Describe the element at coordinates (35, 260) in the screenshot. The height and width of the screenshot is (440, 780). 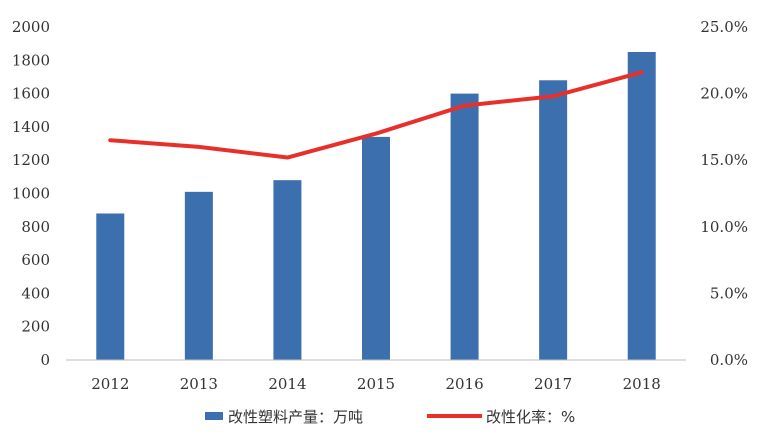
I see `left-axis-tick-label: 600` at that location.